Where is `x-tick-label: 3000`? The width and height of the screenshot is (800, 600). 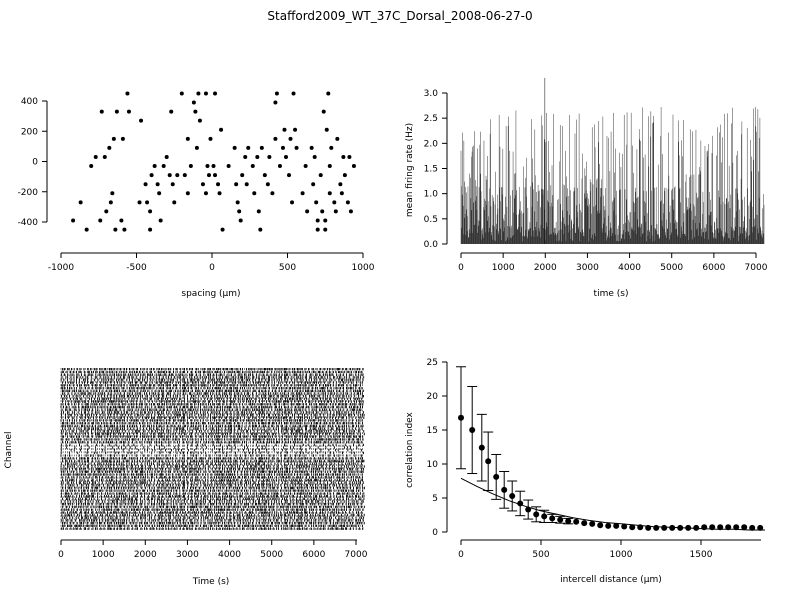
x-tick-label: 3000 is located at coordinates (187, 555).